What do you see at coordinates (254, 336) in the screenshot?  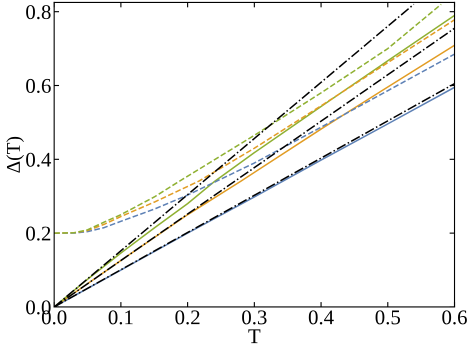 I see `x-axis-title: T` at bounding box center [254, 336].